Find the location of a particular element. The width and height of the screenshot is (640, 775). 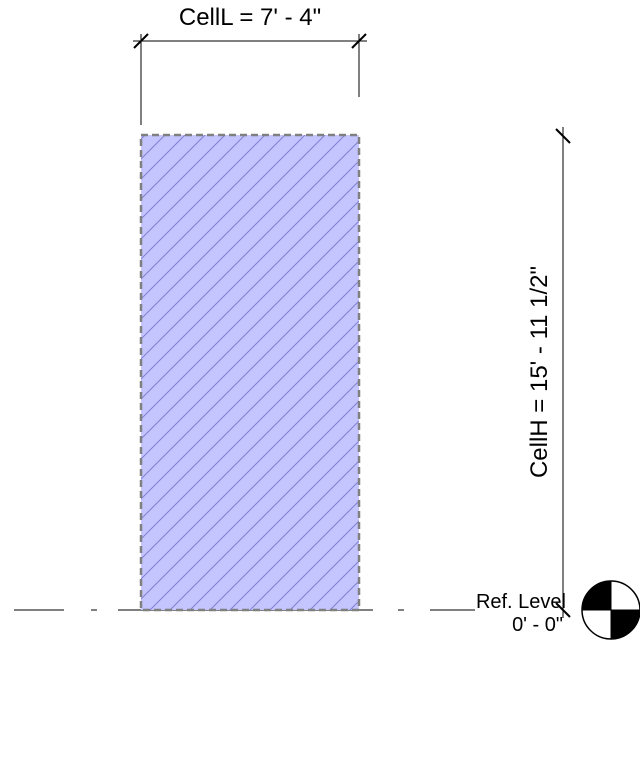

width-dimension-label: CellL = 7' - 4" is located at coordinates (250, 17).